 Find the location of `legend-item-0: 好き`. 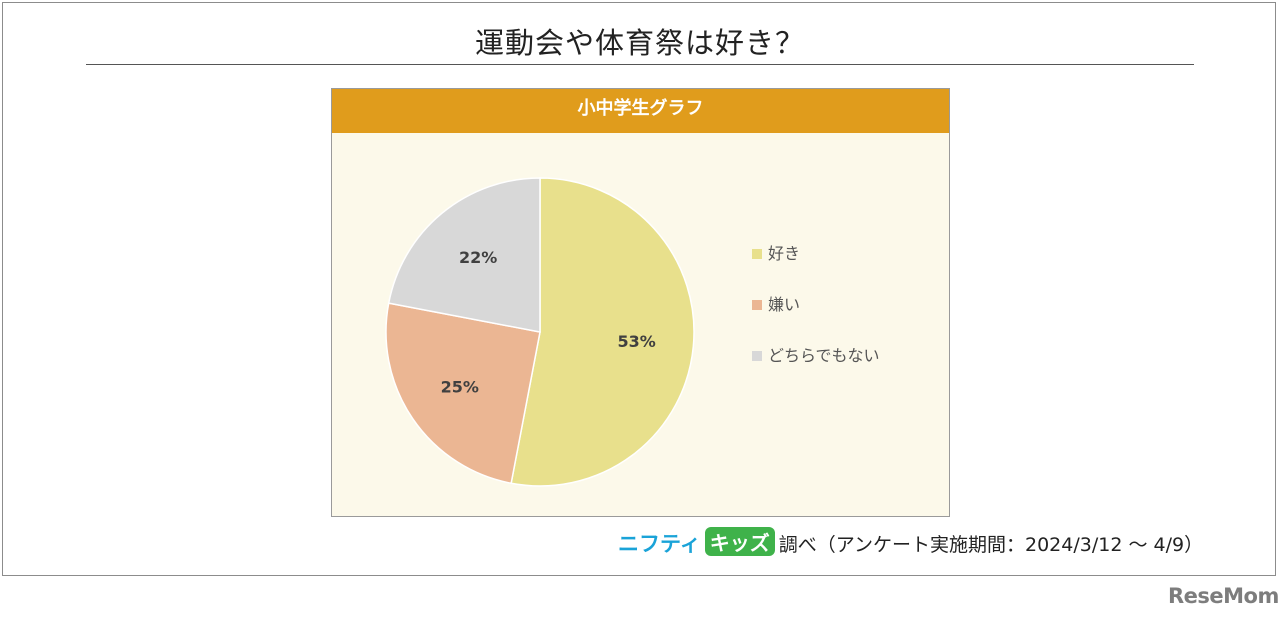

legend-item-0: 好き is located at coordinates (776, 252).